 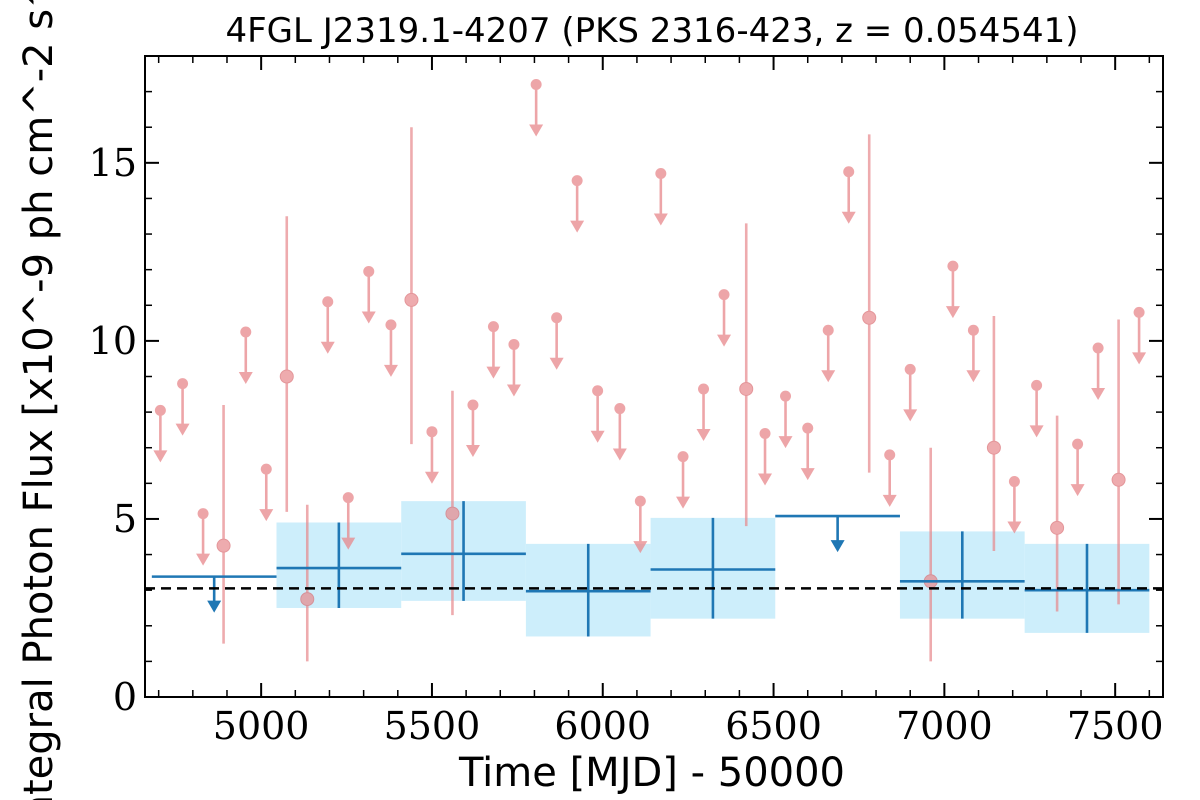 What do you see at coordinates (113, 163) in the screenshot?
I see `y-tick-label: 15` at bounding box center [113, 163].